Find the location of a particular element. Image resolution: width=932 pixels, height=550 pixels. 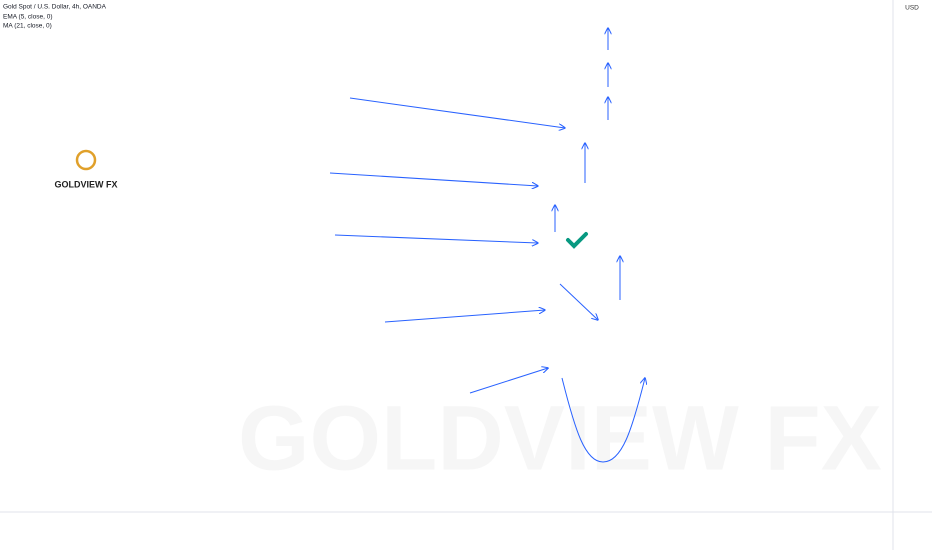

chart-title: Gold Spot / U.S. Dollar, 4h, OANDA is located at coordinates (55, 7).